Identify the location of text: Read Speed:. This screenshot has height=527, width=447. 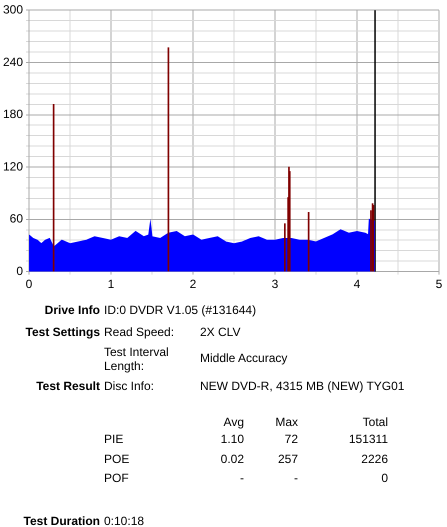
(139, 332).